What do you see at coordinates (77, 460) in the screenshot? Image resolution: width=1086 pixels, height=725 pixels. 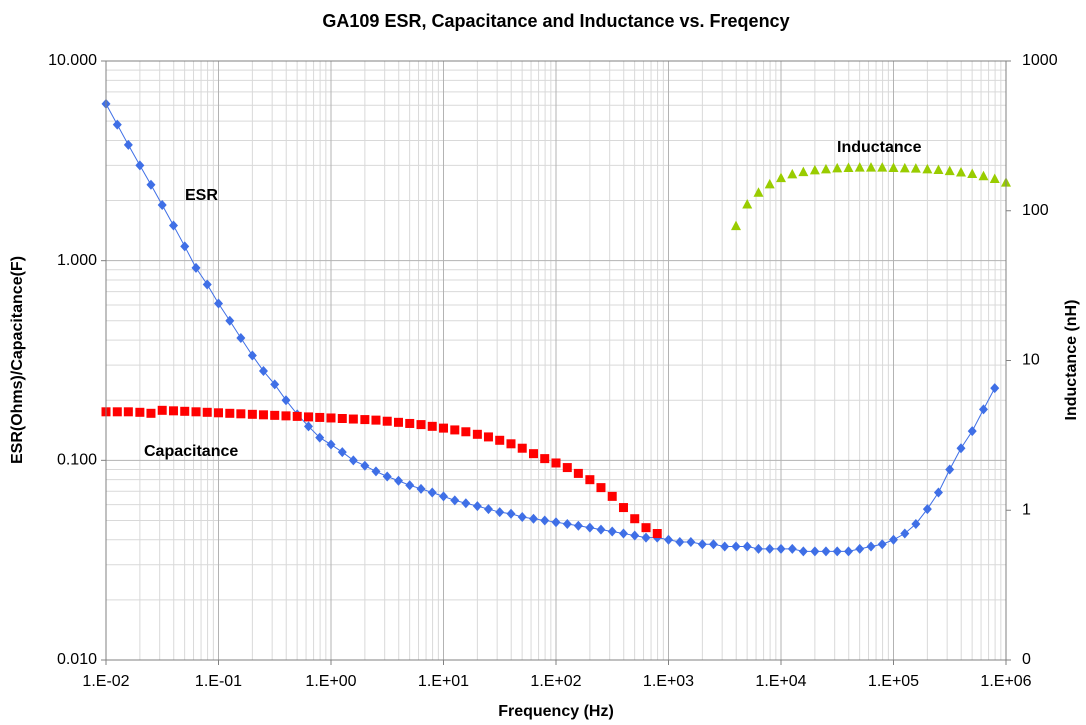 I see `y-tick-label: 0.100` at bounding box center [77, 460].